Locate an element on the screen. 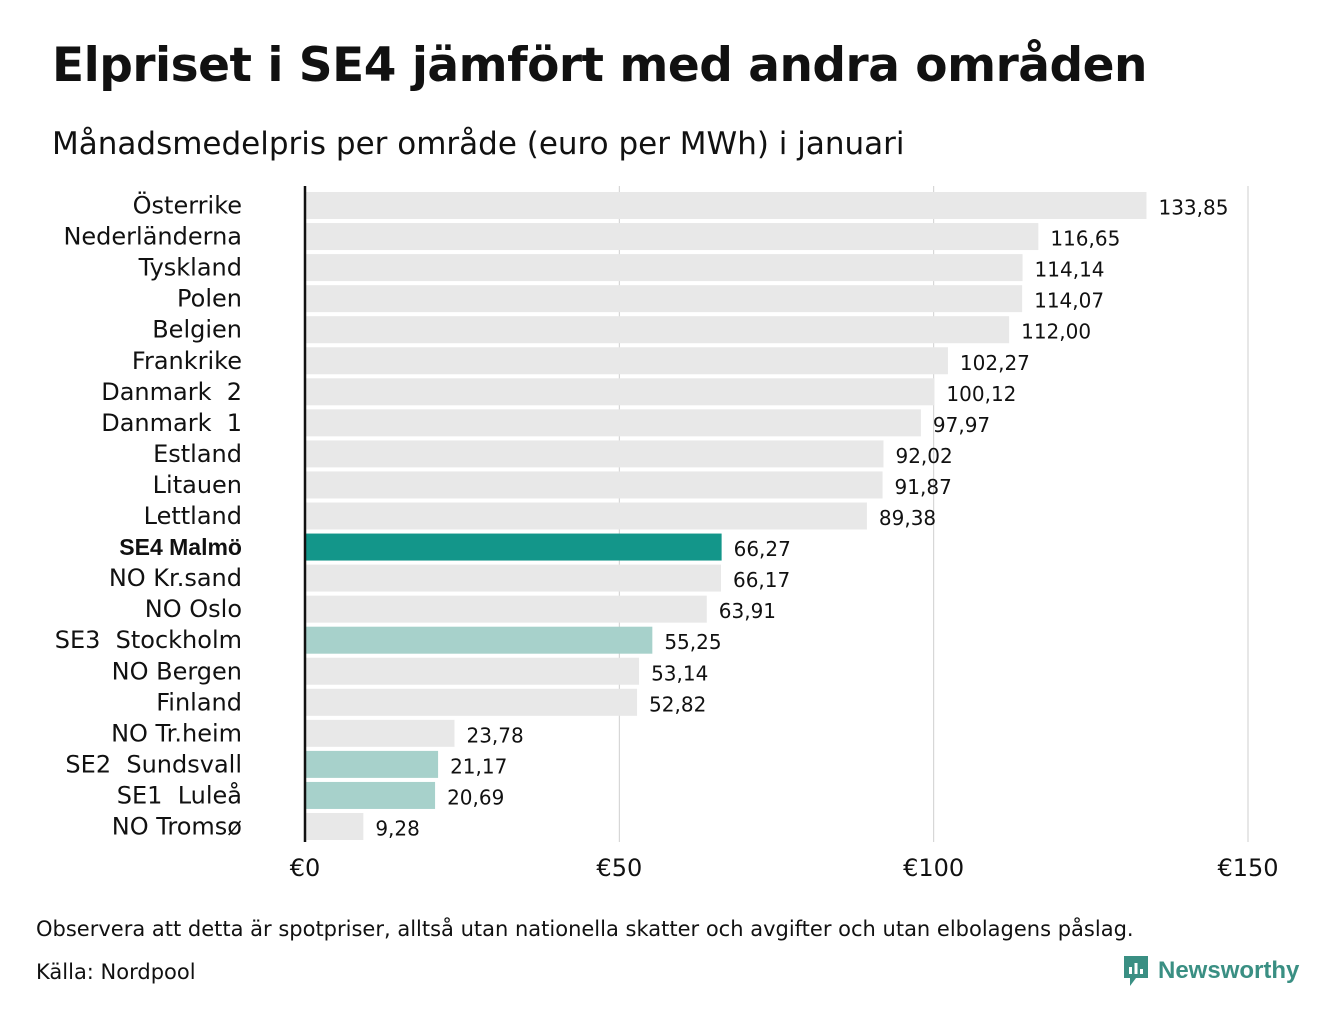 This screenshot has width=1340, height=1020. category-label: SE4 Malmö is located at coordinates (180, 547).